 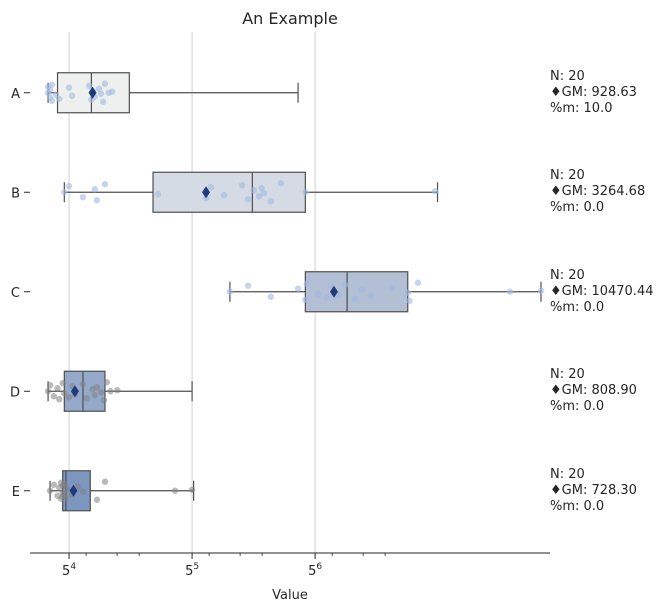 I want to click on stats-line: ♦GM: 928.63, so click(x=593, y=92).